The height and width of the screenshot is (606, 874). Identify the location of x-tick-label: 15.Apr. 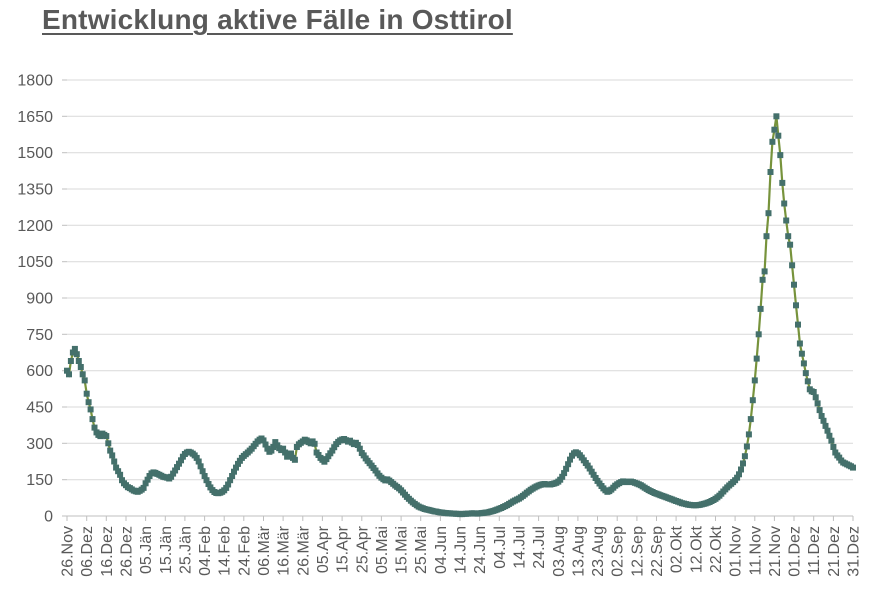
(343, 549).